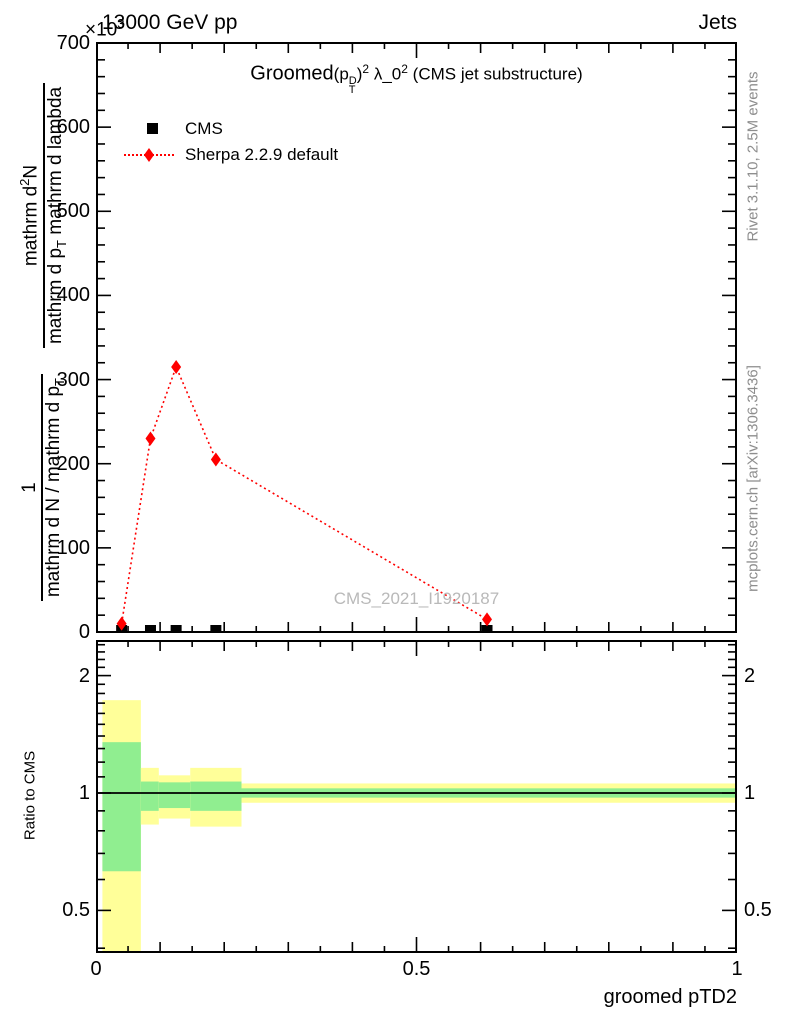  What do you see at coordinates (84, 793) in the screenshot?
I see `ratio-y-tick-label-left: 1` at bounding box center [84, 793].